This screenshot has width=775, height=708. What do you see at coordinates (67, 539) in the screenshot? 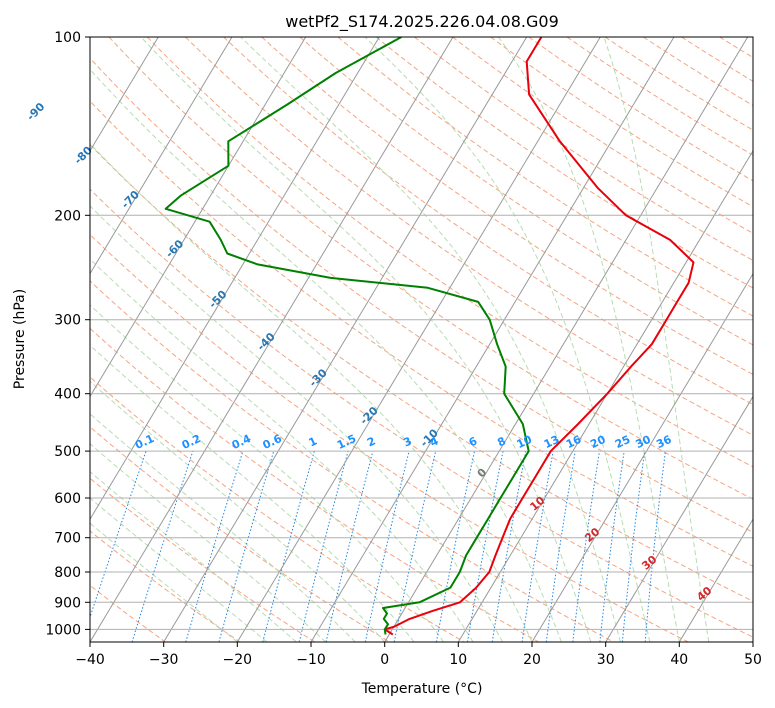
I see `y-tick-label: 700` at bounding box center [67, 539].